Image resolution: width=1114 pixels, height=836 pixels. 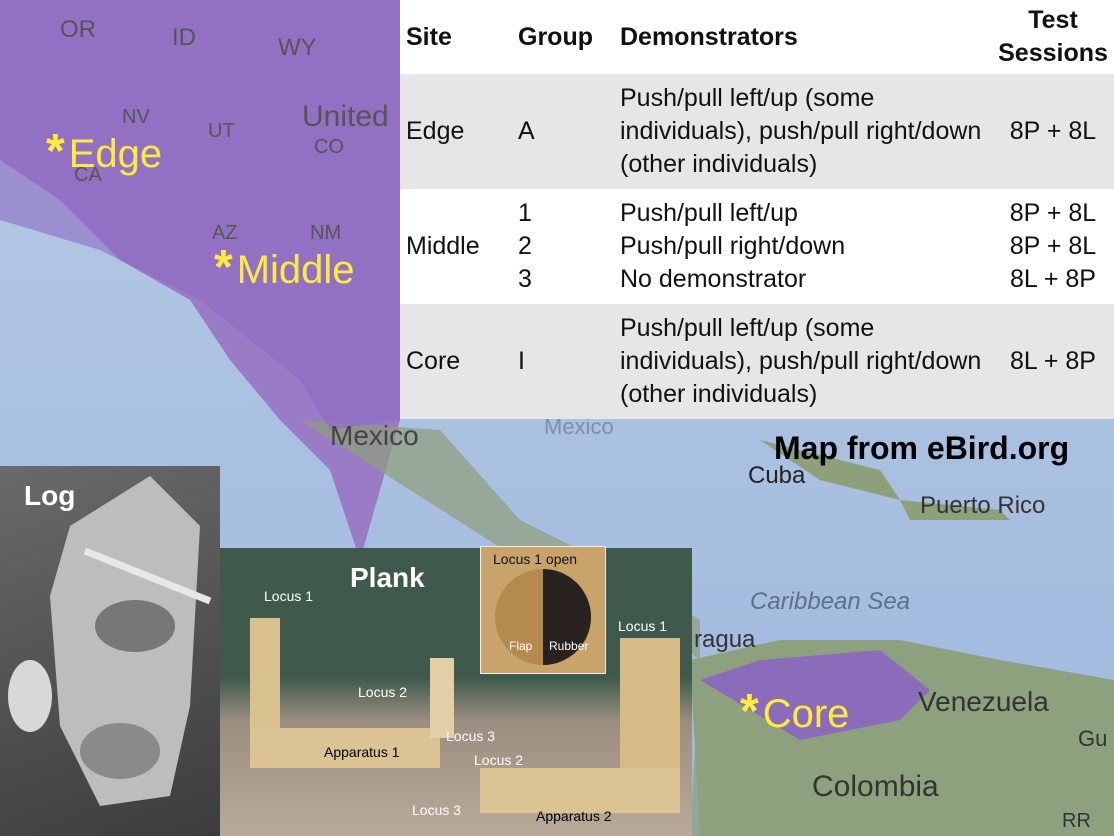 What do you see at coordinates (443, 246) in the screenshot?
I see `site-cell: Middle` at bounding box center [443, 246].